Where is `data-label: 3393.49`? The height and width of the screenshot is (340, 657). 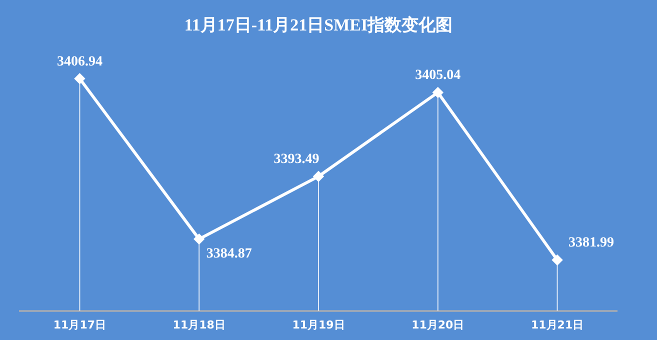
data-label: 3393.49 is located at coordinates (297, 160).